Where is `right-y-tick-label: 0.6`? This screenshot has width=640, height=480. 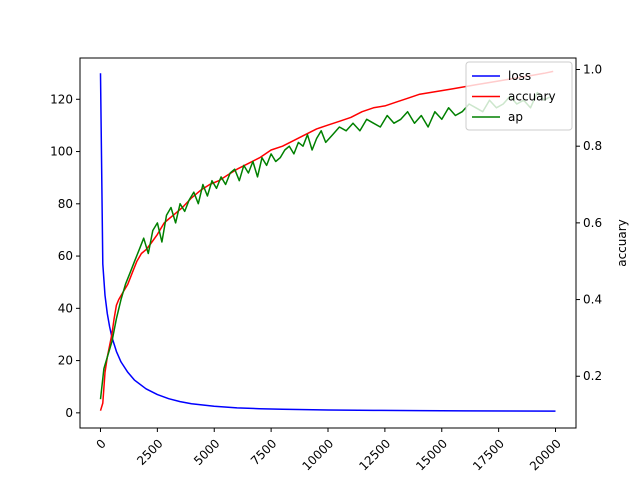 right-y-tick-label: 0.6 is located at coordinates (592, 223).